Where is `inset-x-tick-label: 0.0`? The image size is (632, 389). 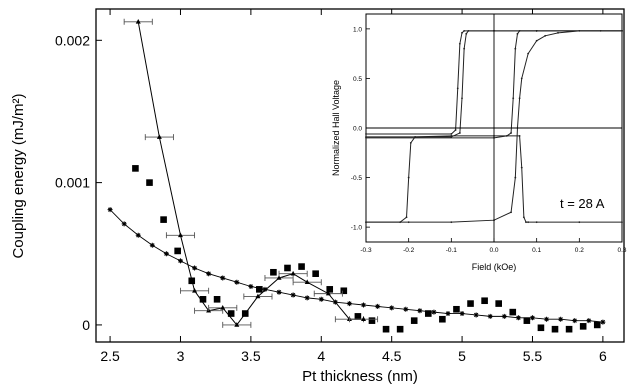
inset-x-tick-label: 0.0 is located at coordinates (493, 250).